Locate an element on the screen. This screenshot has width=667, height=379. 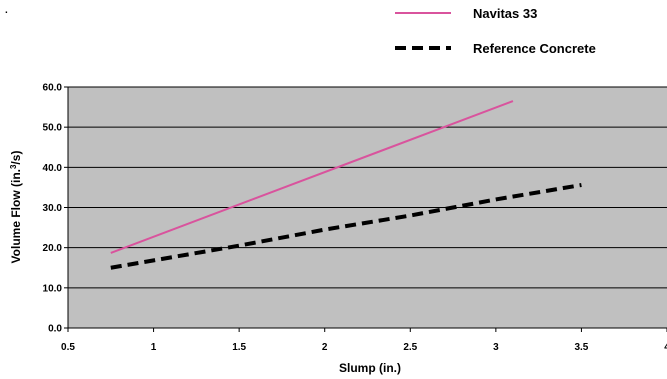
y-axis-label: Volume Flow (in.3/s) is located at coordinates (16, 207).